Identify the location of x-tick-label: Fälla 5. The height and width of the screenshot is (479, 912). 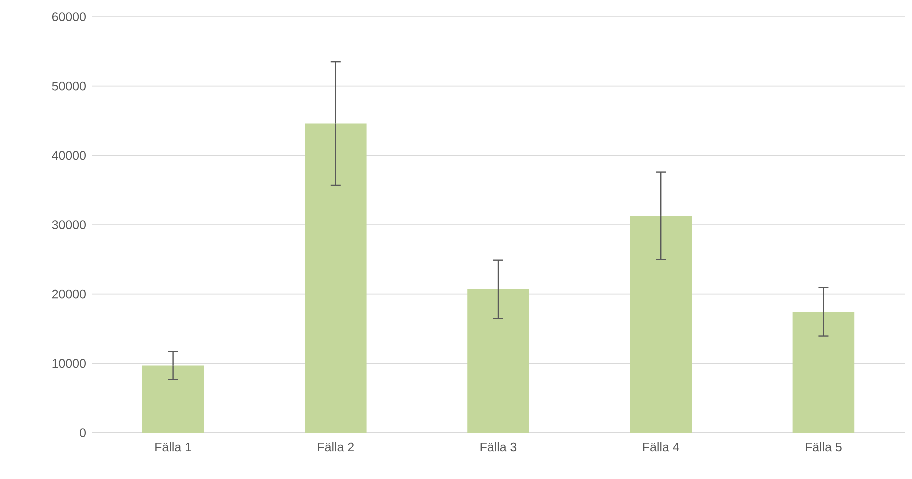
(824, 447).